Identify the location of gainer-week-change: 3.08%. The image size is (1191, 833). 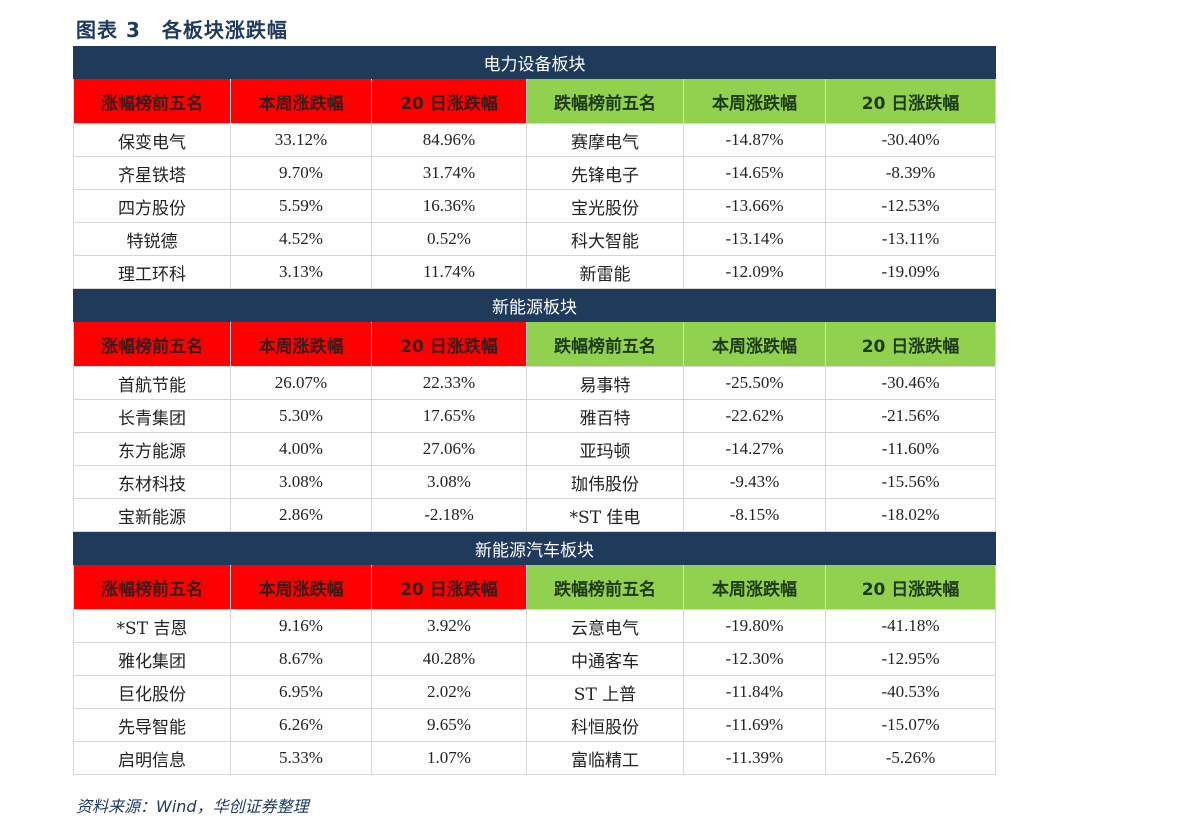
(301, 482).